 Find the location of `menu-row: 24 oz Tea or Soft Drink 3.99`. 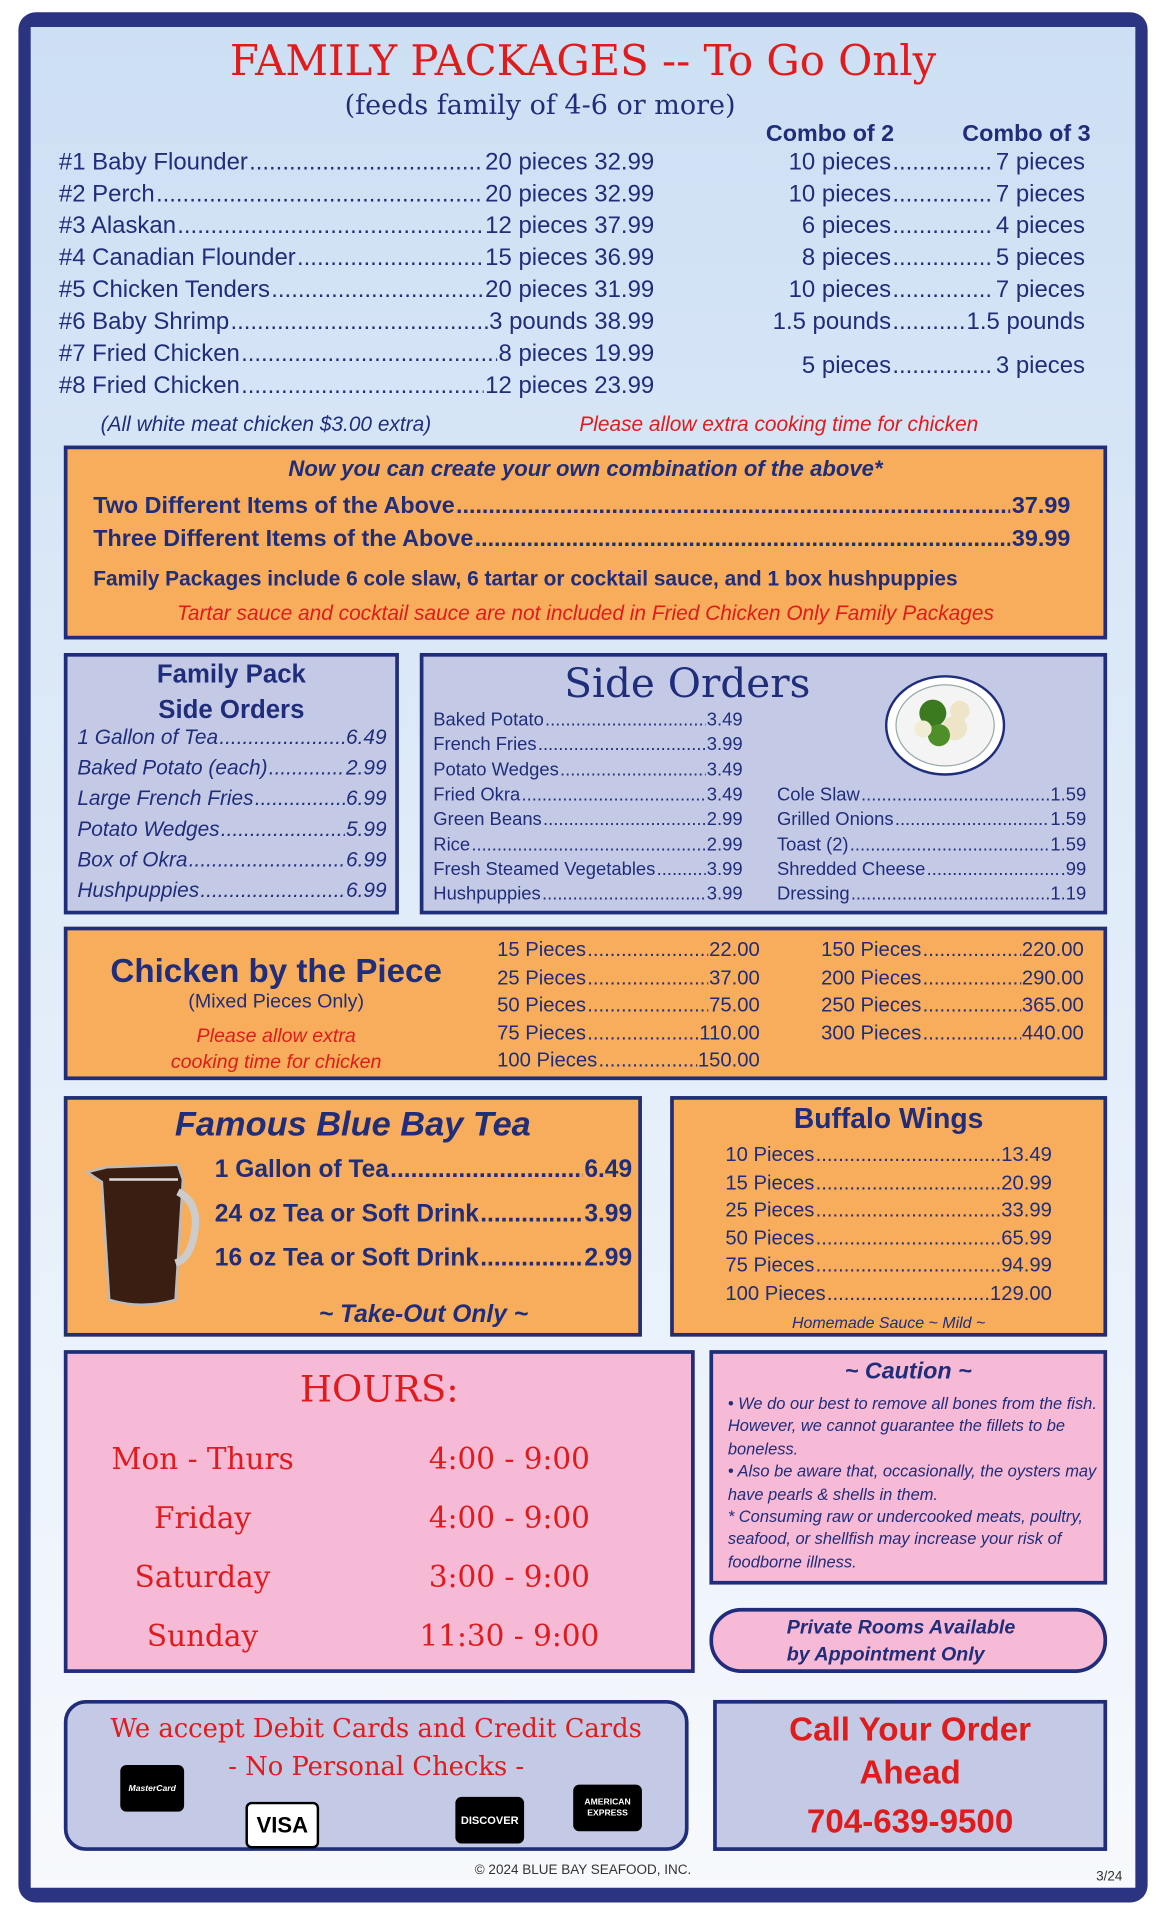

menu-row: 24 oz Tea or Soft Drink 3.99 is located at coordinates (423, 1214).